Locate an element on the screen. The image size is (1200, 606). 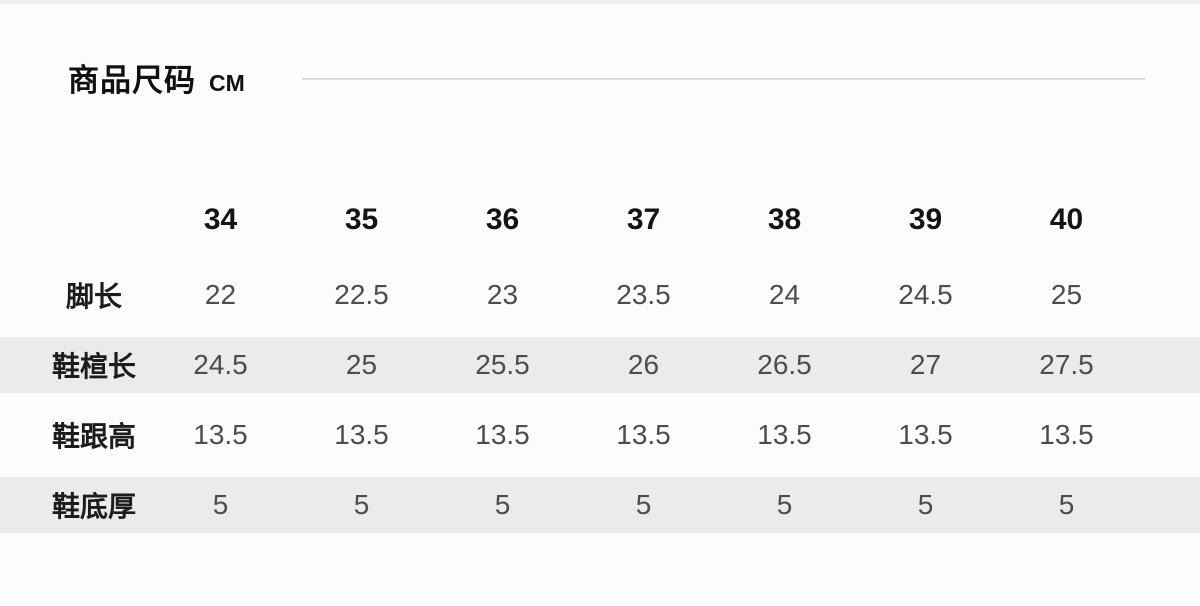
size-column-header: 39 is located at coordinates (925, 219).